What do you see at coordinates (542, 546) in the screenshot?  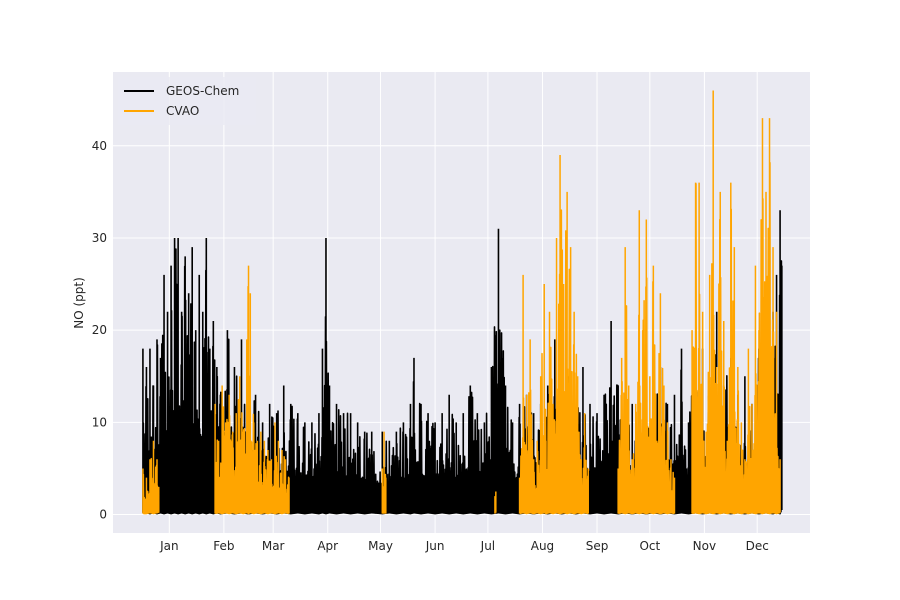 I see `x-tick-label: Aug` at bounding box center [542, 546].